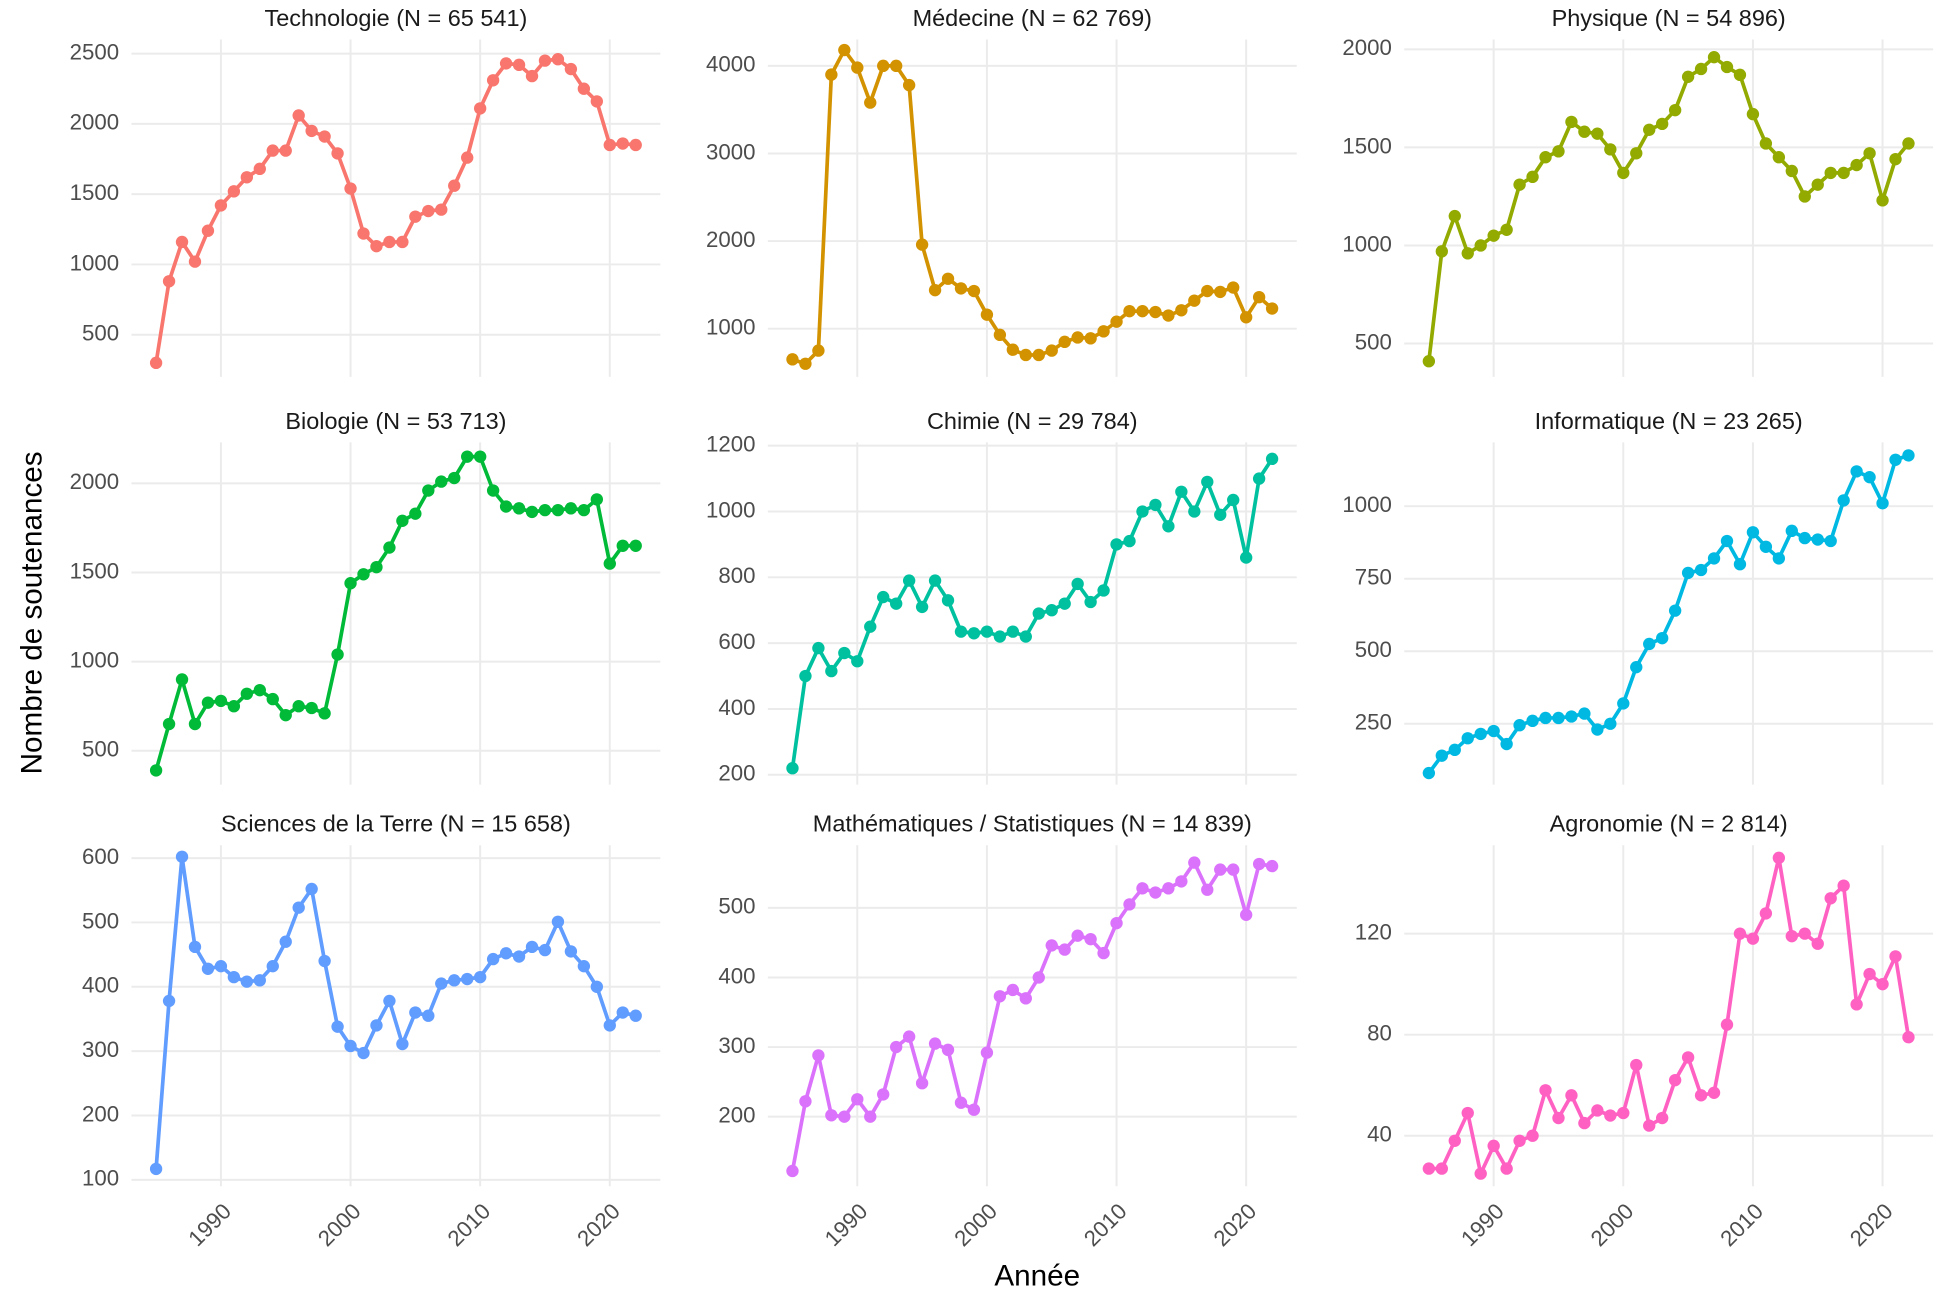  What do you see at coordinates (1373, 932) in the screenshot?
I see `y-tick-label: 120` at bounding box center [1373, 932].